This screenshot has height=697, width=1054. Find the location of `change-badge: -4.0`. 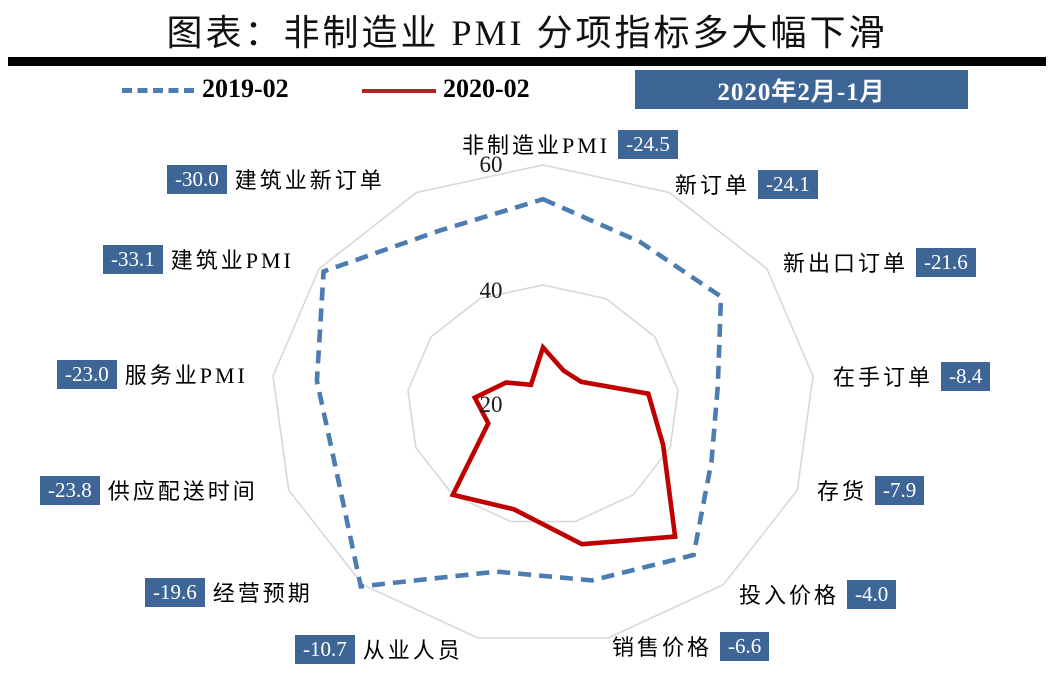

change-badge: -4.0 is located at coordinates (872, 594).